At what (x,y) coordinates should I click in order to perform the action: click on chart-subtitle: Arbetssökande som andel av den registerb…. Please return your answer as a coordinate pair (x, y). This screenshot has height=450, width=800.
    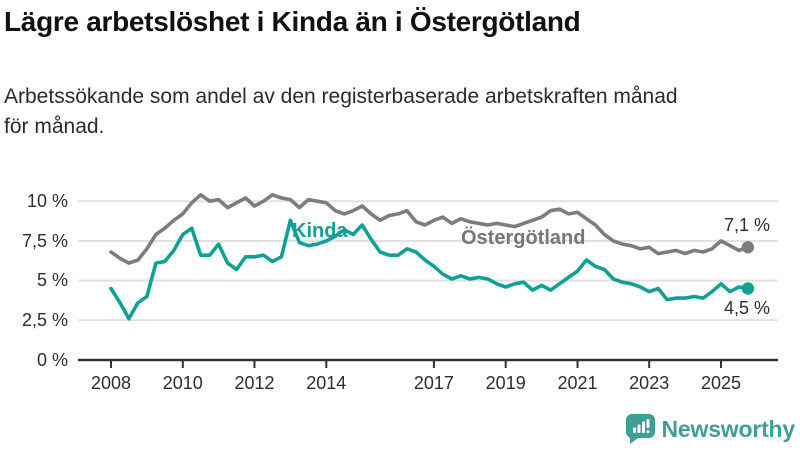
    Looking at the image, I should click on (399, 112).